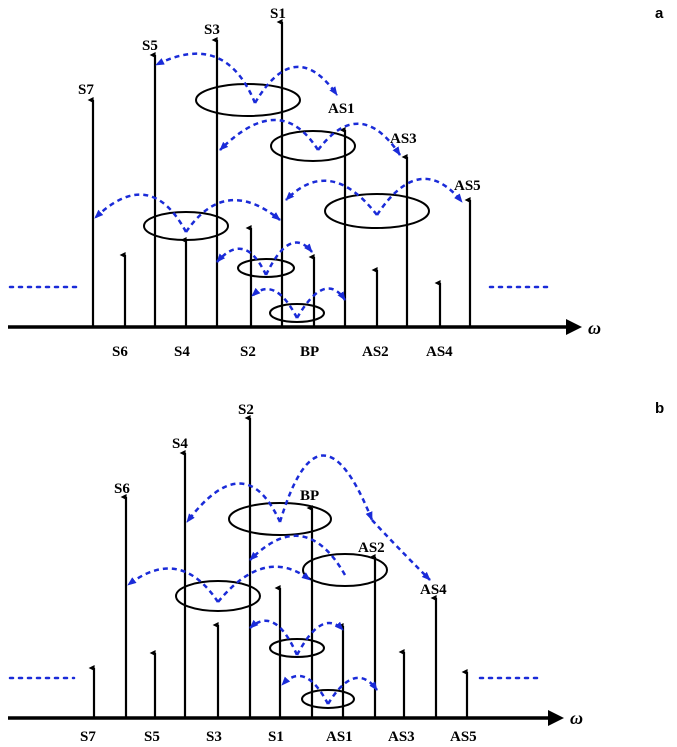  What do you see at coordinates (86, 90) in the screenshot?
I see `panel-a-label-s7: S7` at bounding box center [86, 90].